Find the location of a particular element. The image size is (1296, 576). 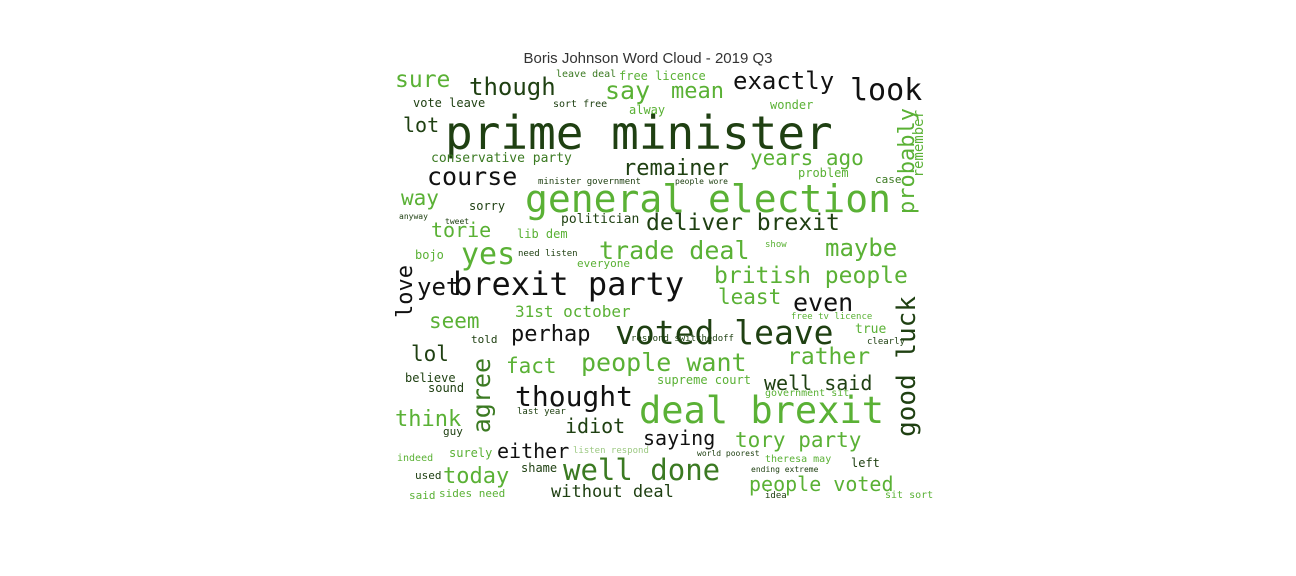

word: say is located at coordinates (628, 90).